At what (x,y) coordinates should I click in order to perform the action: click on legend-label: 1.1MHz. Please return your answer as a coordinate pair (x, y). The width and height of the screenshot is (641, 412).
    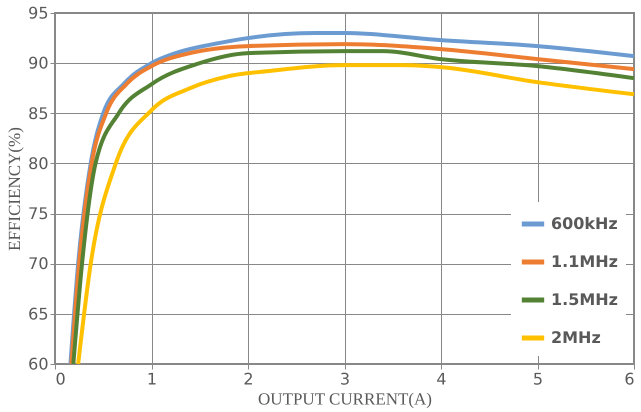
    Looking at the image, I should click on (584, 261).